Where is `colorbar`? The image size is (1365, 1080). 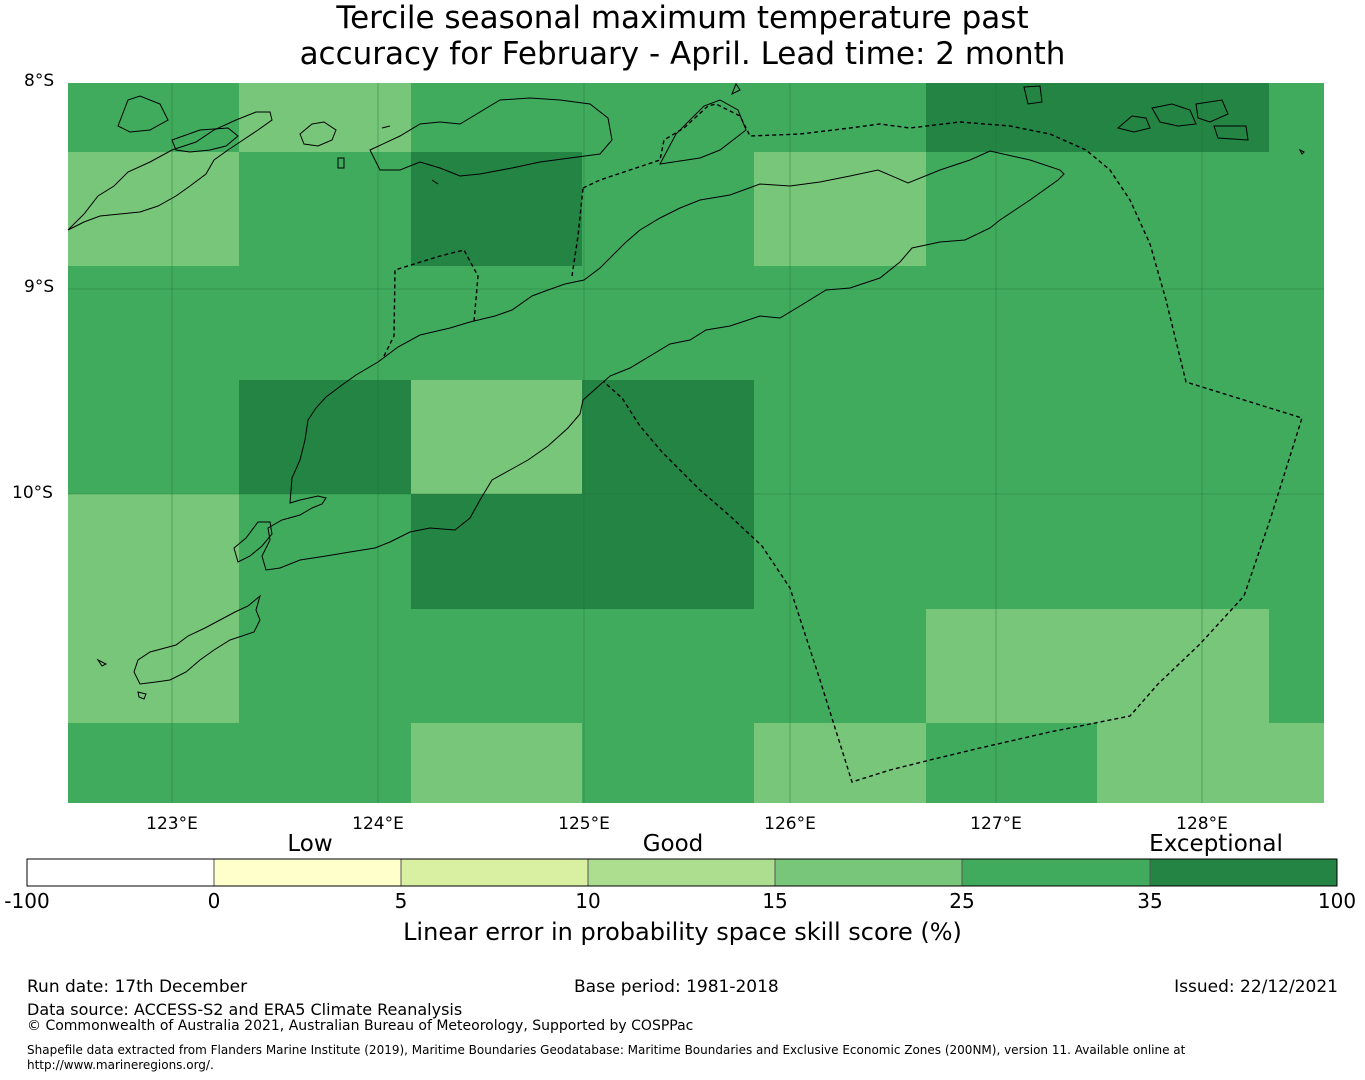 colorbar is located at coordinates (682, 872).